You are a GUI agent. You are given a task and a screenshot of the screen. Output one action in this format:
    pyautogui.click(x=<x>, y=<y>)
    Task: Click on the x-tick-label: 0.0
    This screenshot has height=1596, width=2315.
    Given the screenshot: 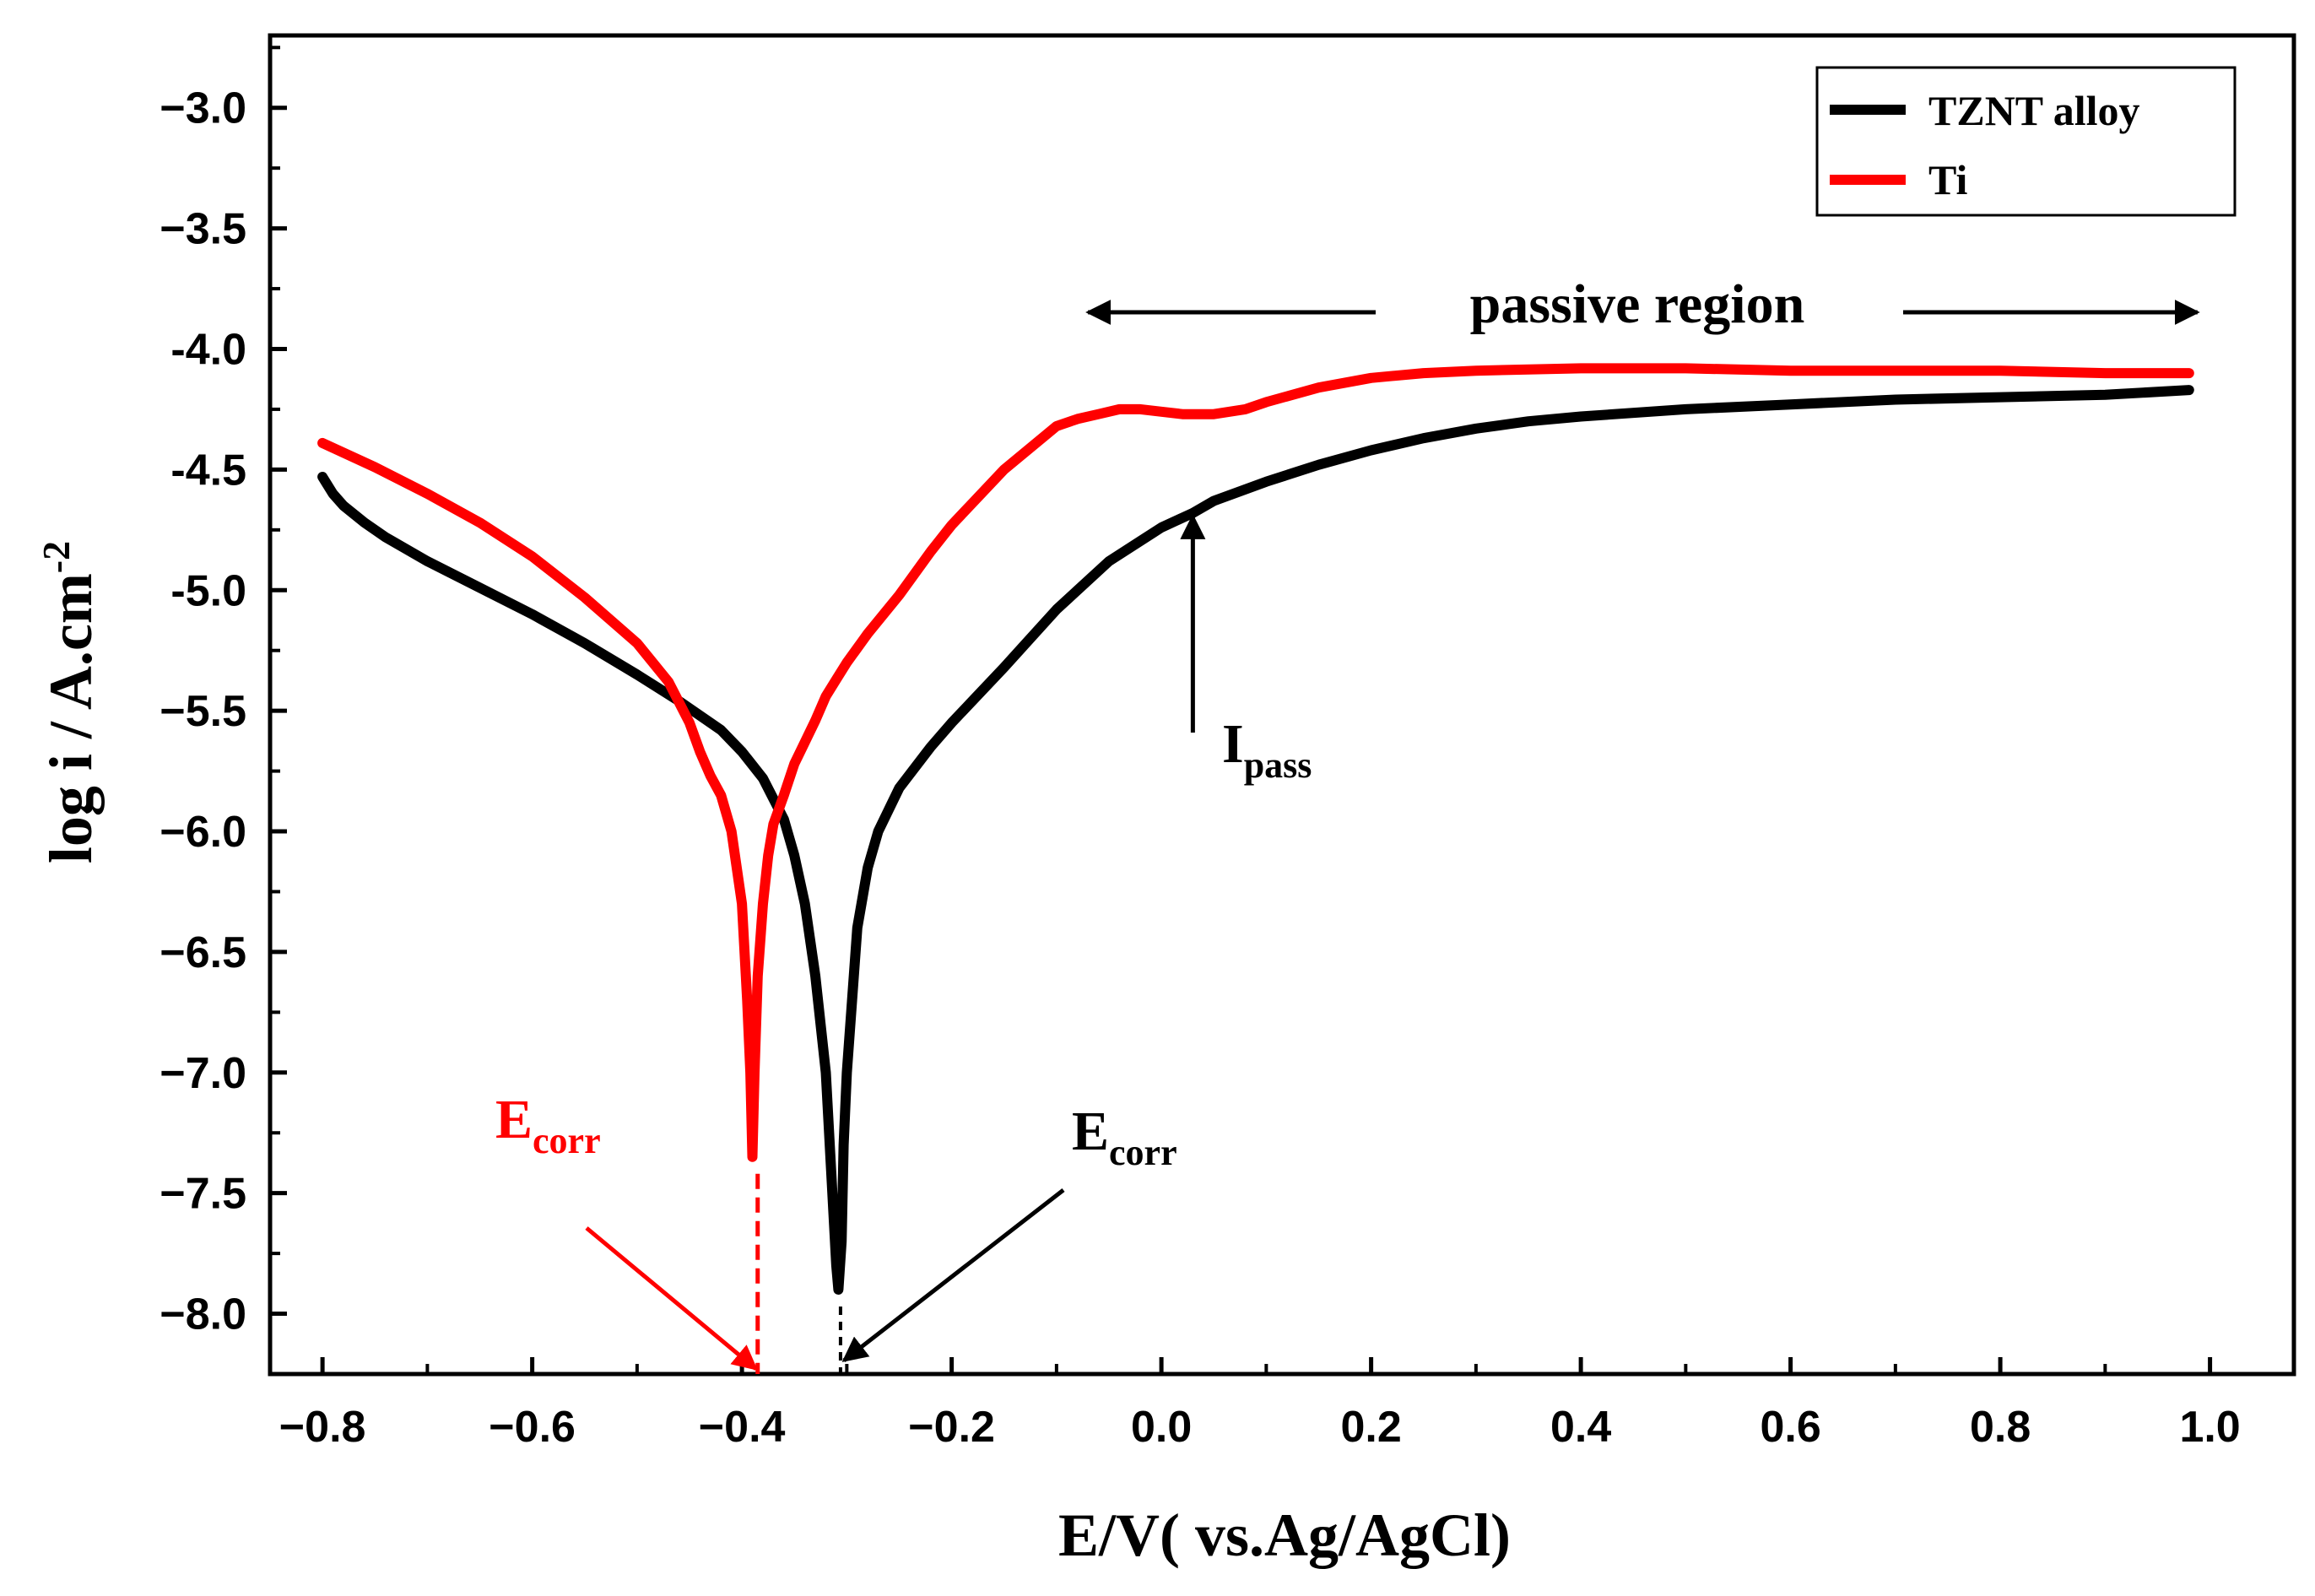 What is the action you would take?
    pyautogui.click(x=1161, y=1427)
    